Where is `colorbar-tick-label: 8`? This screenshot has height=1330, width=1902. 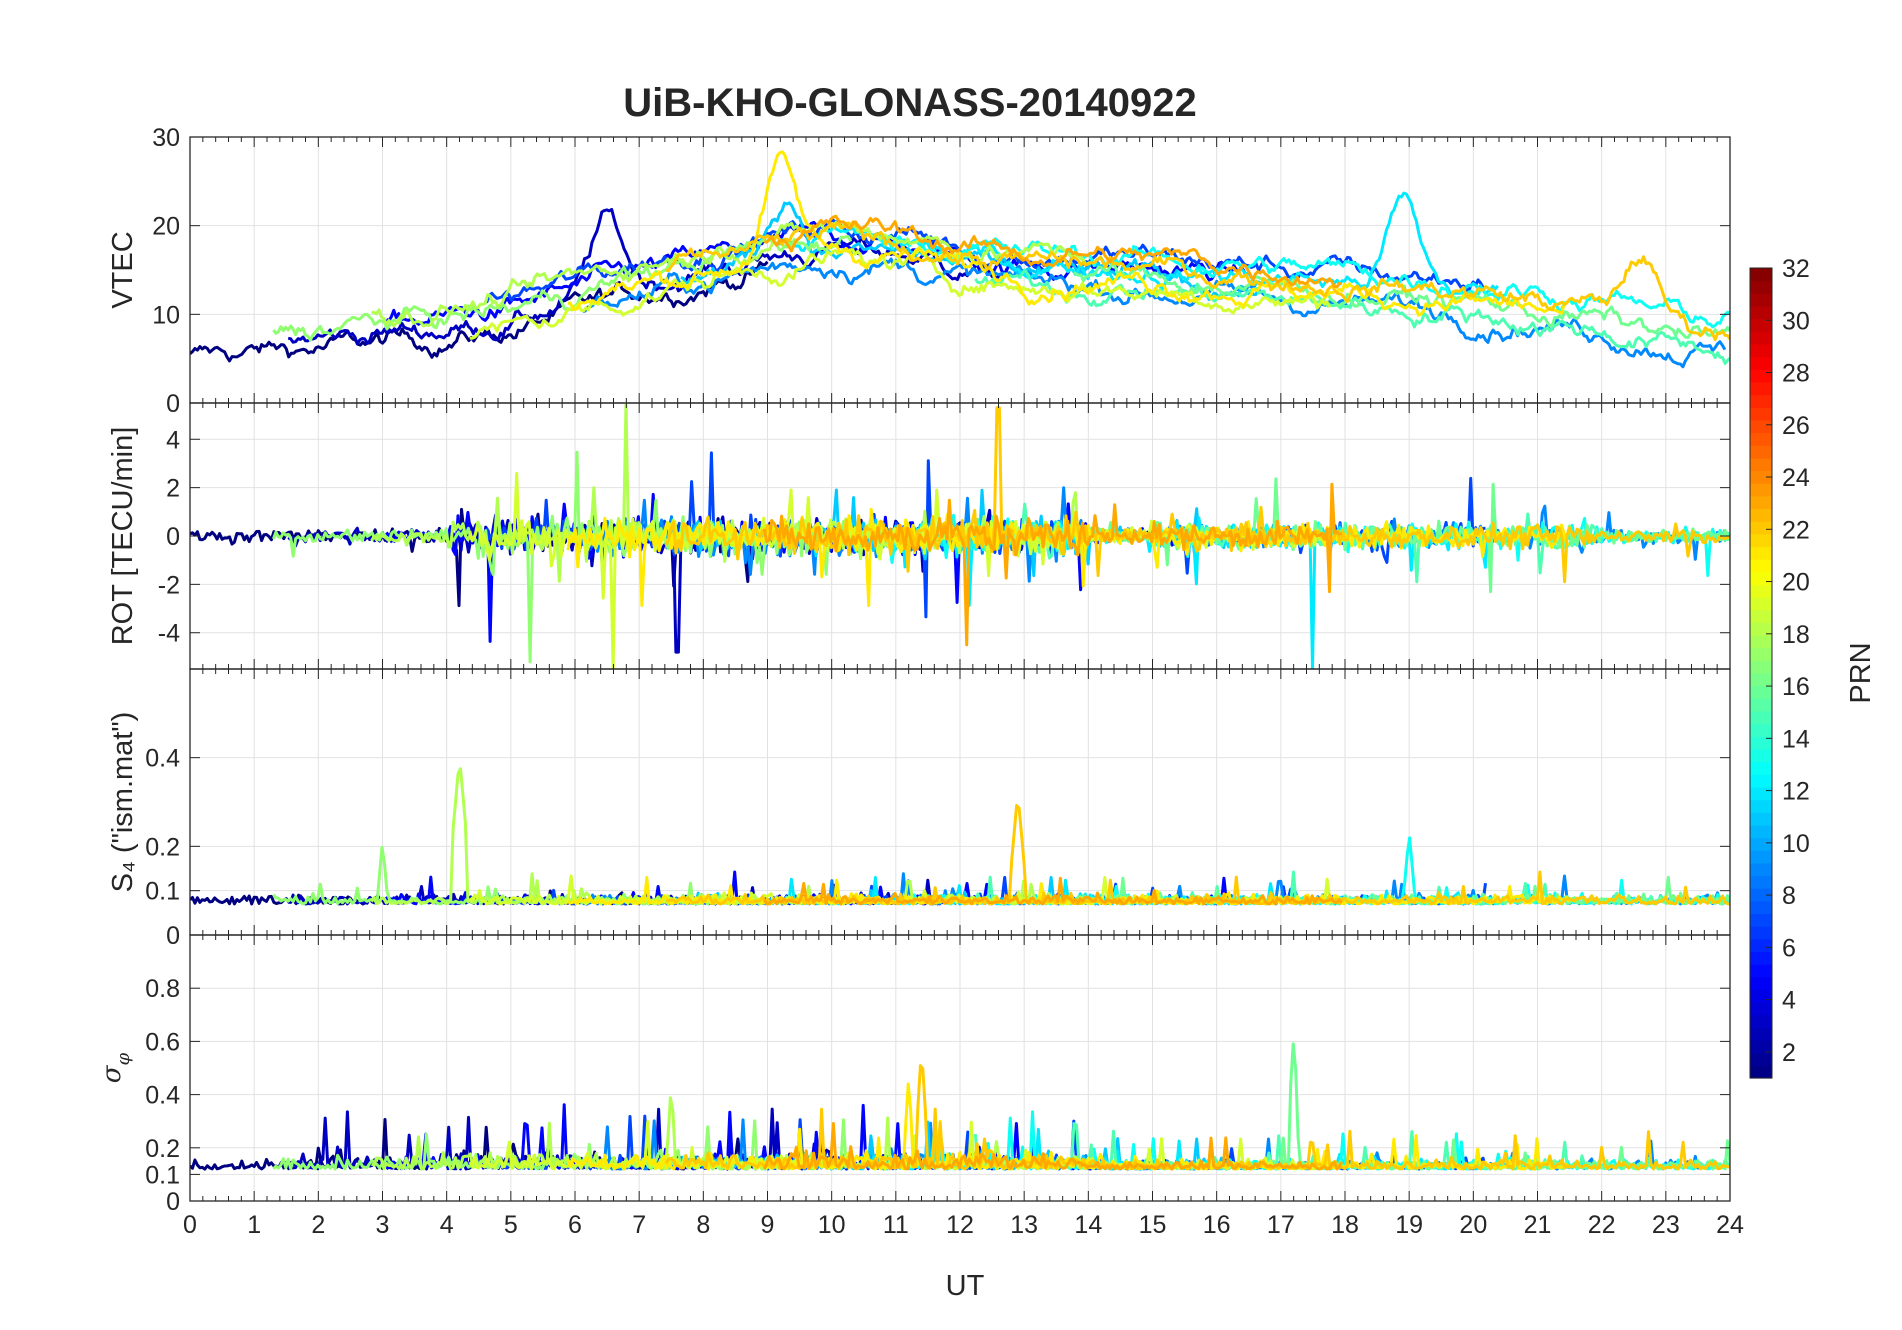 colorbar-tick-label: 8 is located at coordinates (1789, 896).